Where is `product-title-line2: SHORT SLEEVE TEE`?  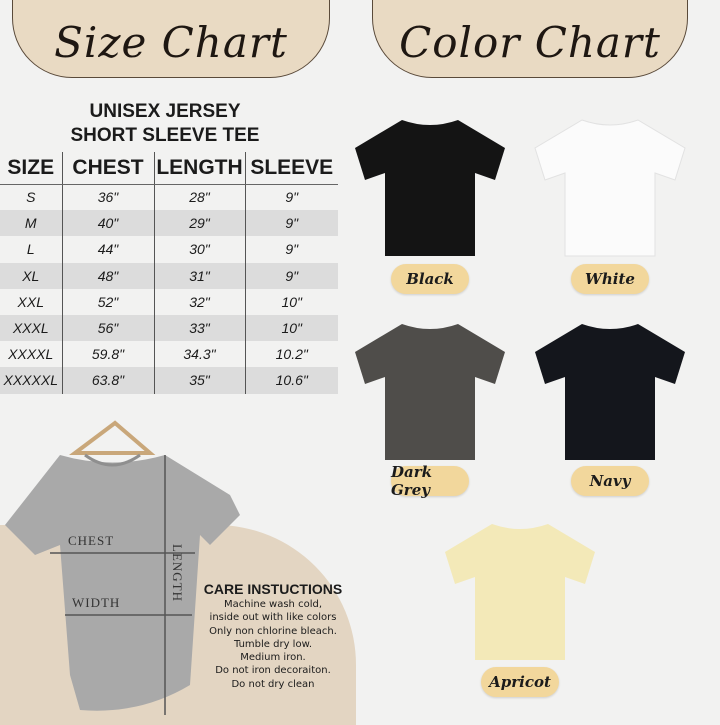
product-title-line2: SHORT SLEEVE TEE is located at coordinates (165, 135).